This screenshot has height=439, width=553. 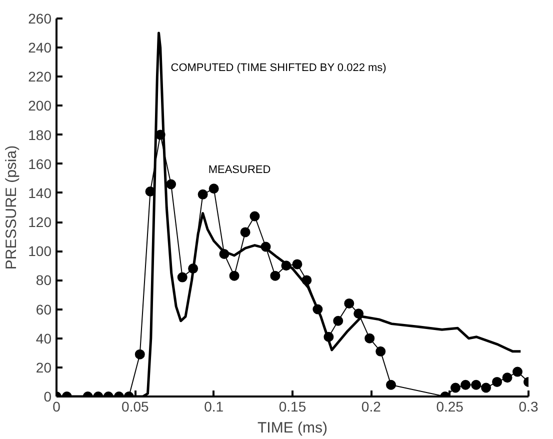 I want to click on y-axis-title: PRESSURE (psia), so click(x=11, y=207).